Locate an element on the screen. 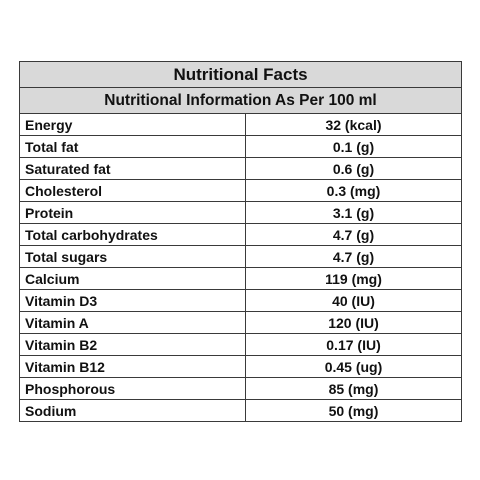 This screenshot has height=480, width=480. nutrient-value: 85 (mg) is located at coordinates (353, 388).